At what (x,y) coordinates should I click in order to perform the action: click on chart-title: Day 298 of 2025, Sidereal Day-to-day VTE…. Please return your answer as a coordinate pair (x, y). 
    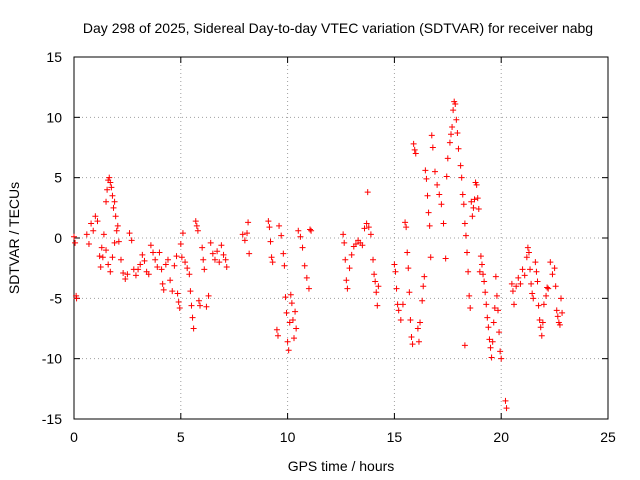
    Looking at the image, I should click on (338, 28).